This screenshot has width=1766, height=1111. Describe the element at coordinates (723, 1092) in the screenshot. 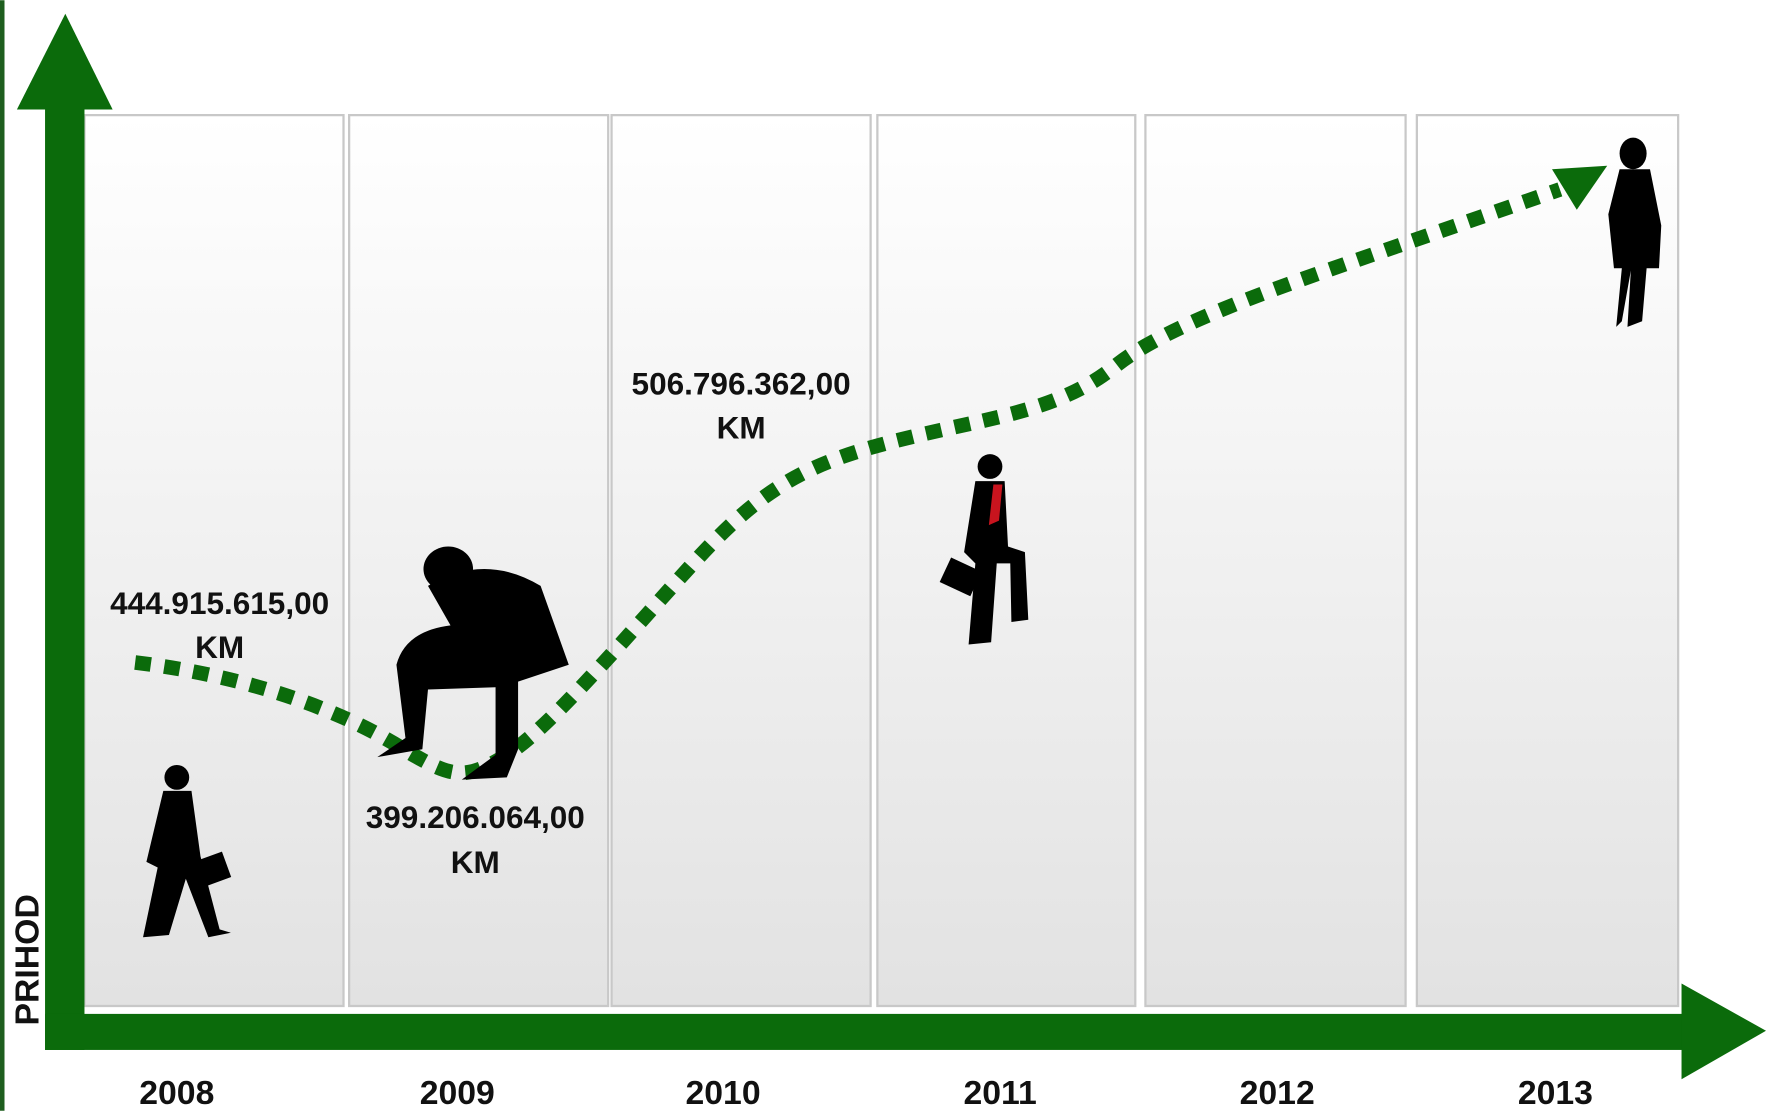

I see `year-label: 2010` at that location.